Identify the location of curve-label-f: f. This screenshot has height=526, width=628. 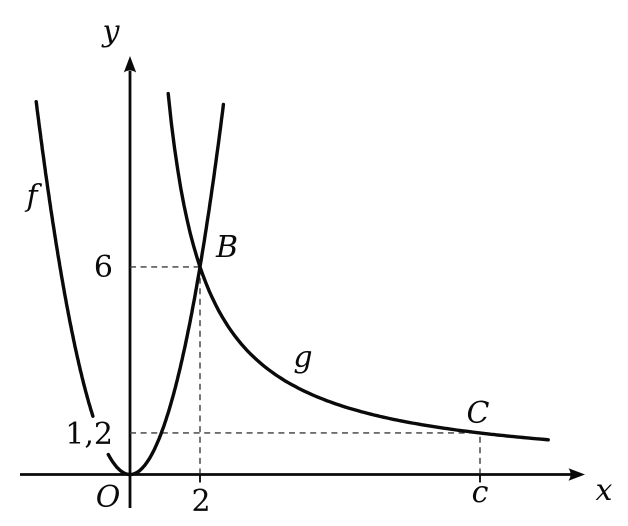
(33, 196).